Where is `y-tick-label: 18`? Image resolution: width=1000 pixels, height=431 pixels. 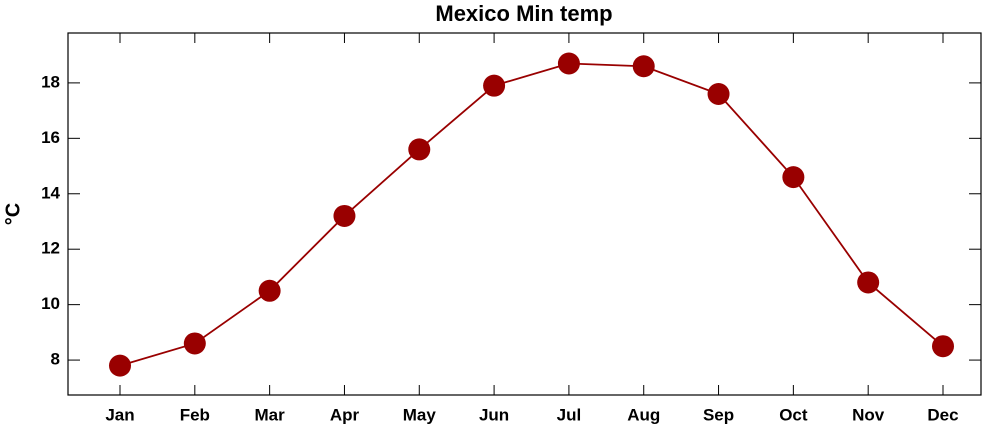 y-tick-label: 18 is located at coordinates (50, 81).